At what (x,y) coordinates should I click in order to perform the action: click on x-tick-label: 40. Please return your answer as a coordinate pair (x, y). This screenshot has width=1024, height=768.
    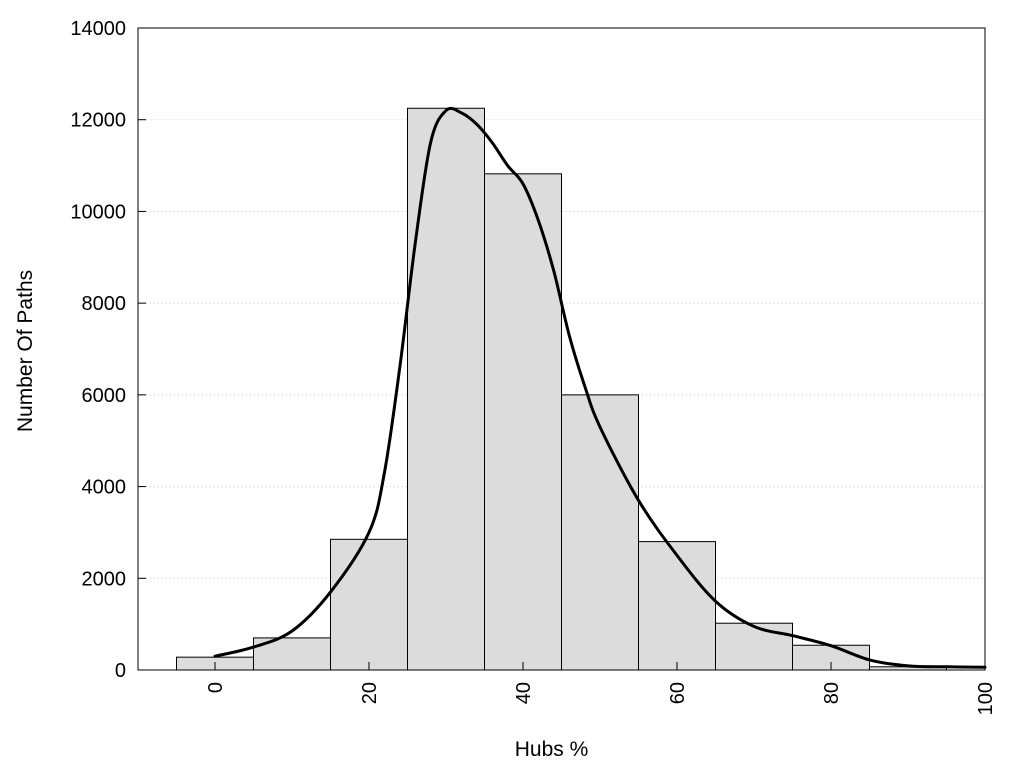
    Looking at the image, I should click on (524, 693).